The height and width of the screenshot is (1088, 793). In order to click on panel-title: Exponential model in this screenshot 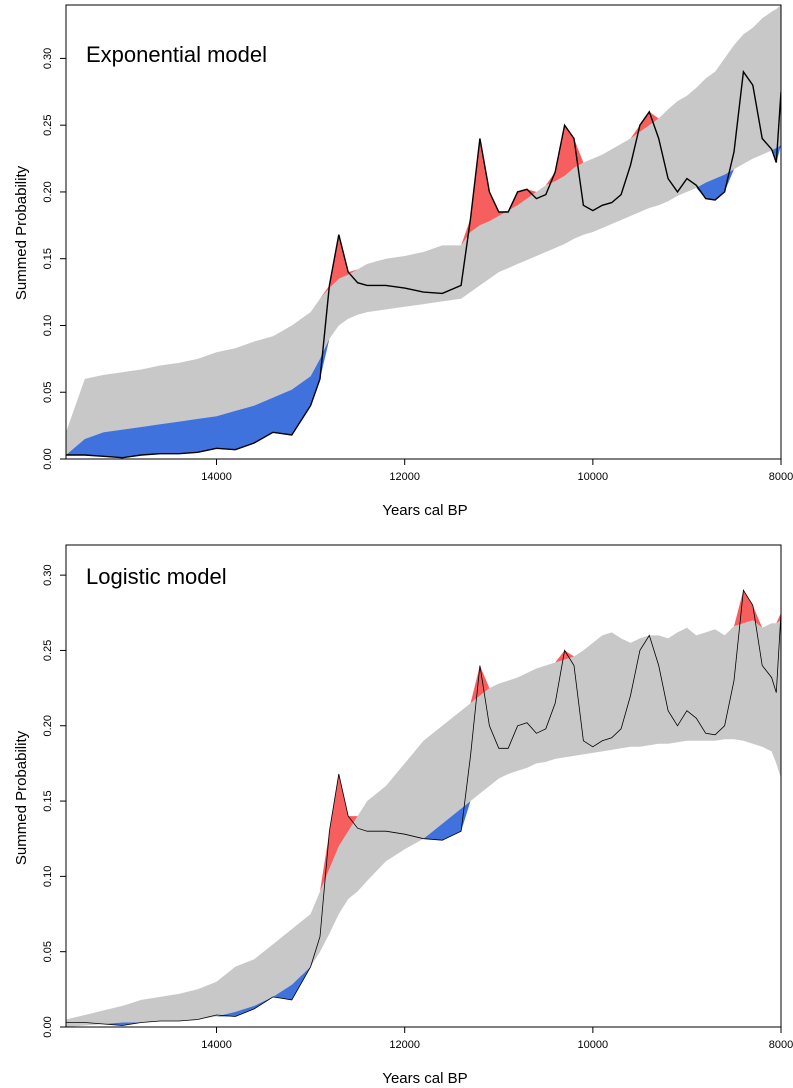, I will do `click(176, 54)`.